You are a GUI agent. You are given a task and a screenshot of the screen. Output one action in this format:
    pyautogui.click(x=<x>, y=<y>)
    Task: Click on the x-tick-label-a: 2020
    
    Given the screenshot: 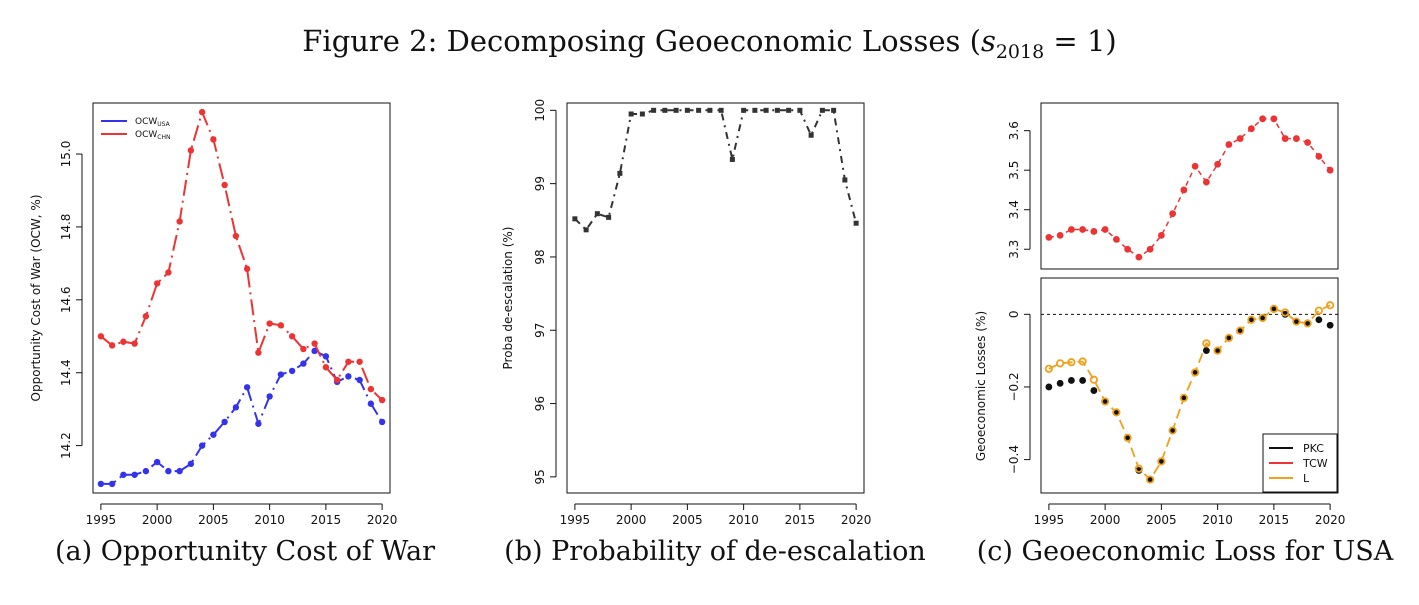 What is the action you would take?
    pyautogui.click(x=382, y=520)
    